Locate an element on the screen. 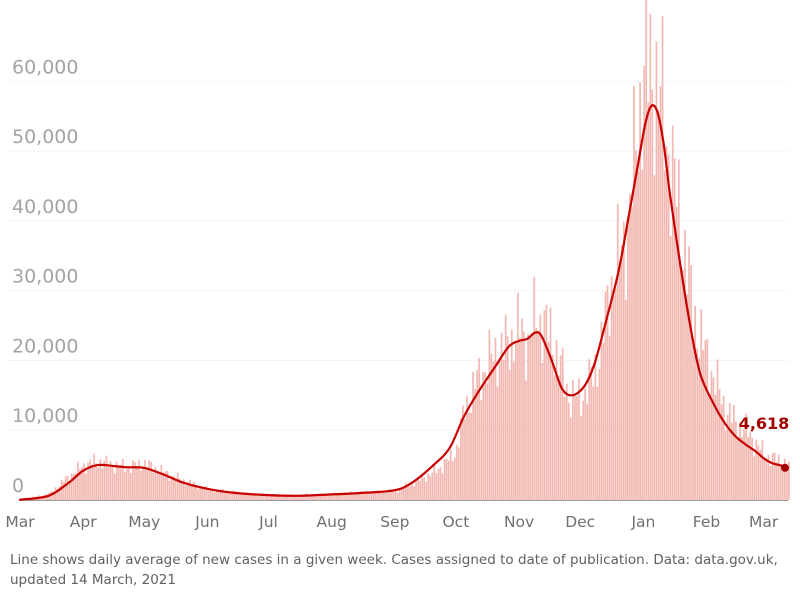 This screenshot has width=800, height=600. x-tick-label: May is located at coordinates (144, 522).